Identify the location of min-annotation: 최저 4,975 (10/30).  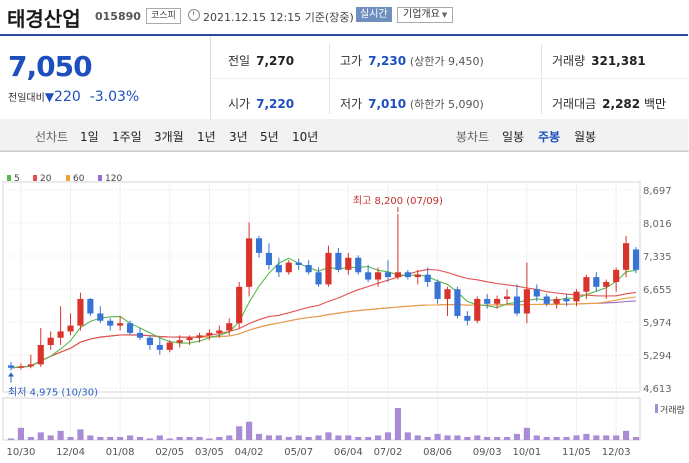
(53, 392).